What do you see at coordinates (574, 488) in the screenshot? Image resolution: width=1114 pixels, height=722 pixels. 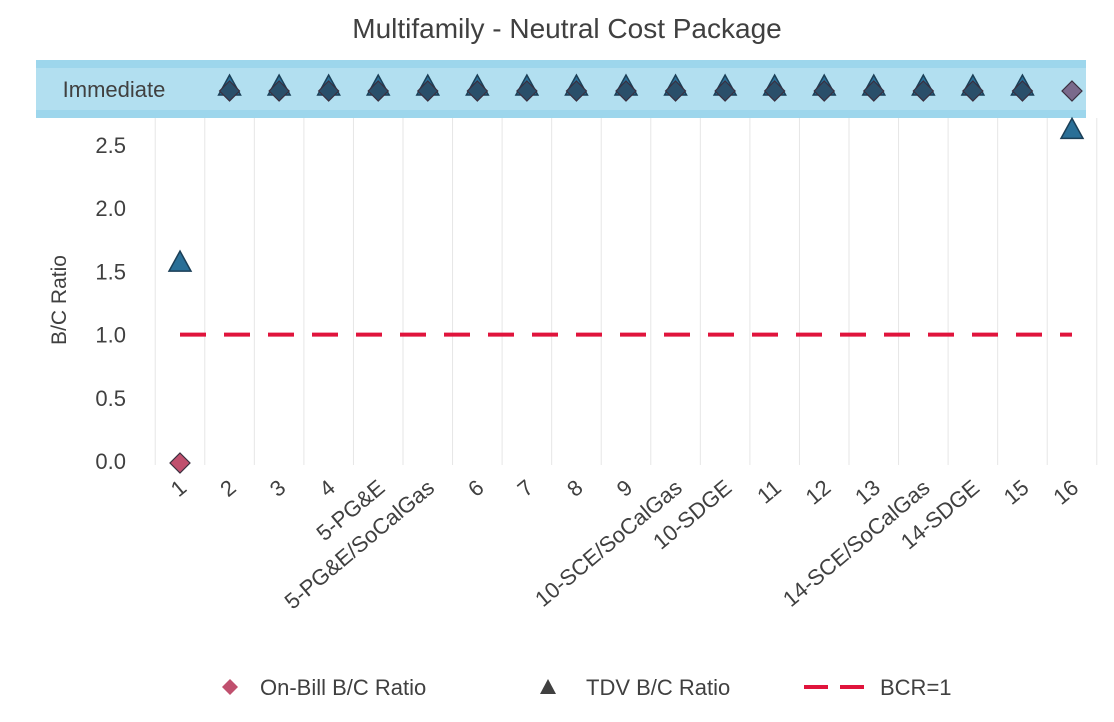 I see `x-tick-label: 8` at bounding box center [574, 488].